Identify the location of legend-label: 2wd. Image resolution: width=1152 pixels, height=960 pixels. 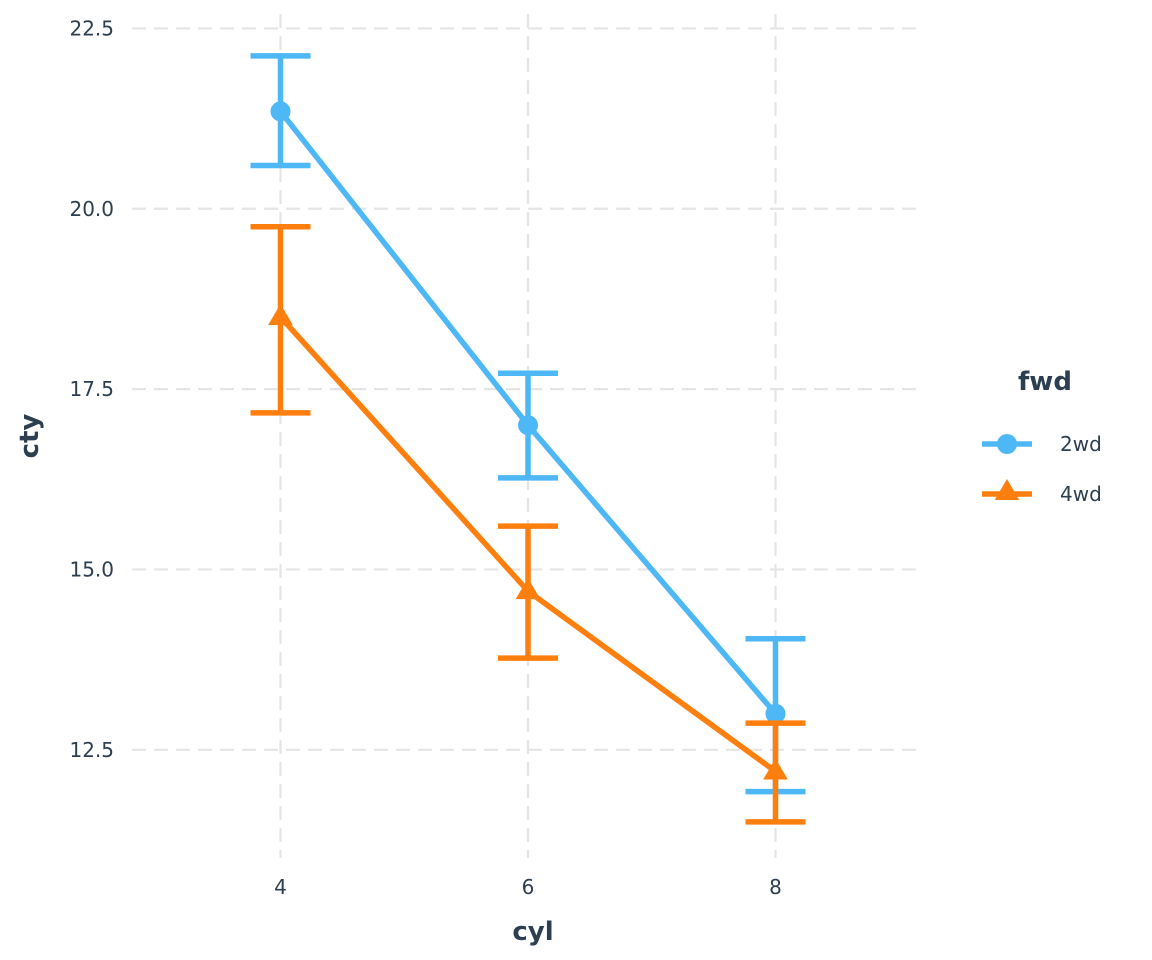
(1081, 444).